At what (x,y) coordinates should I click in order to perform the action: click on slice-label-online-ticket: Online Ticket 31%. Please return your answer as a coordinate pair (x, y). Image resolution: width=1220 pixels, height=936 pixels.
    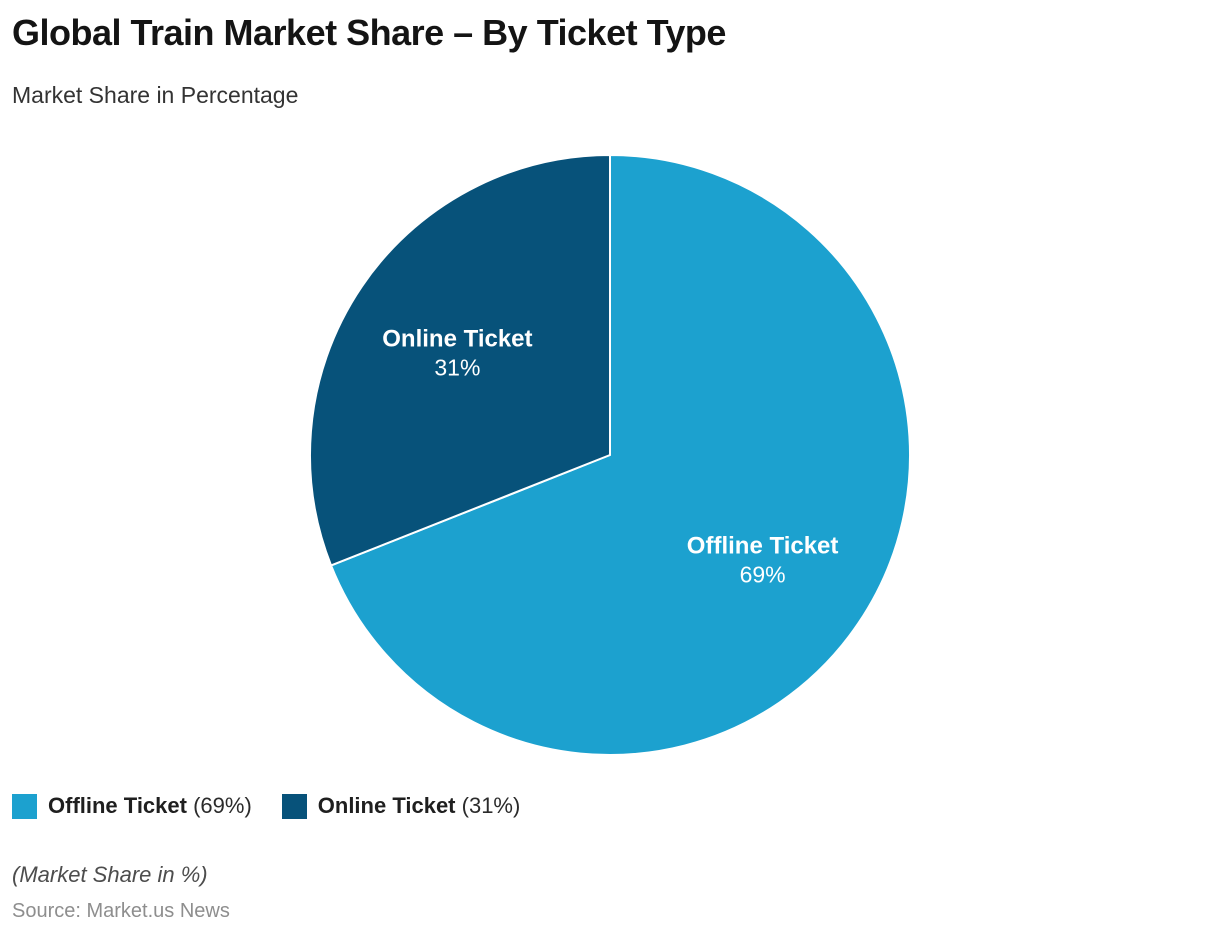
    Looking at the image, I should click on (457, 352).